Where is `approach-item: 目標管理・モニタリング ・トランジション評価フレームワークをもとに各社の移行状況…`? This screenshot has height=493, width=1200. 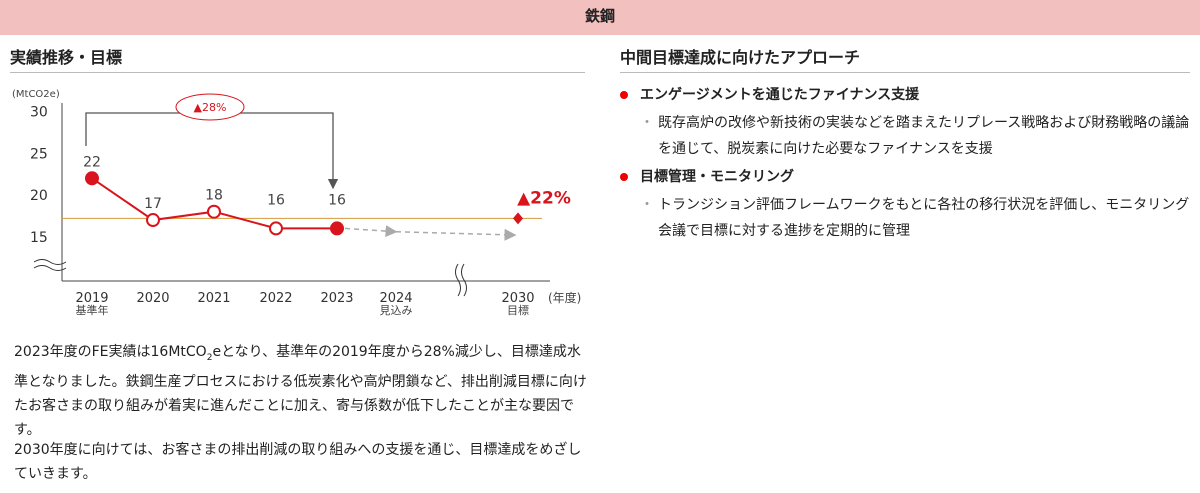
approach-item: 目標管理・モニタリング ・トランジション評価フレームワークをもとに各社の移行状況… is located at coordinates (907, 205).